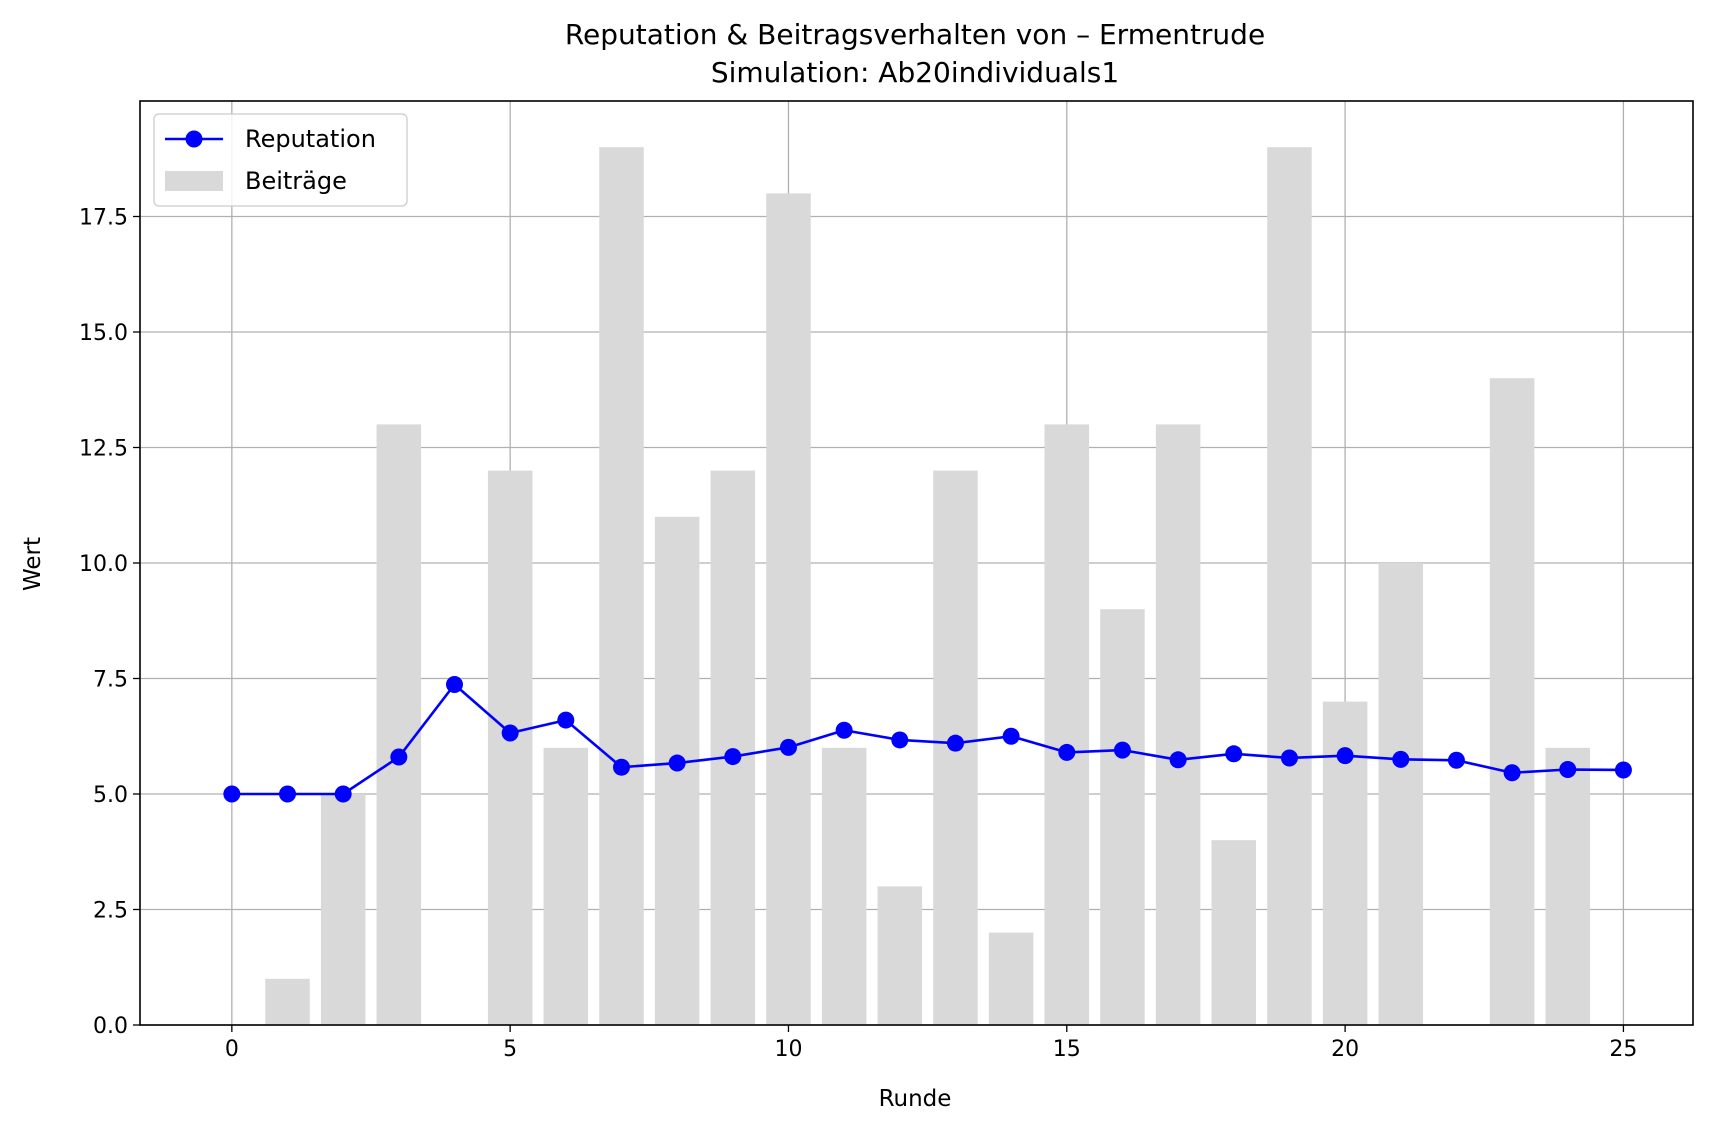 Image resolution: width=1710 pixels, height=1135 pixels. What do you see at coordinates (103, 449) in the screenshot?
I see `y-tick-label: 12.5` at bounding box center [103, 449].